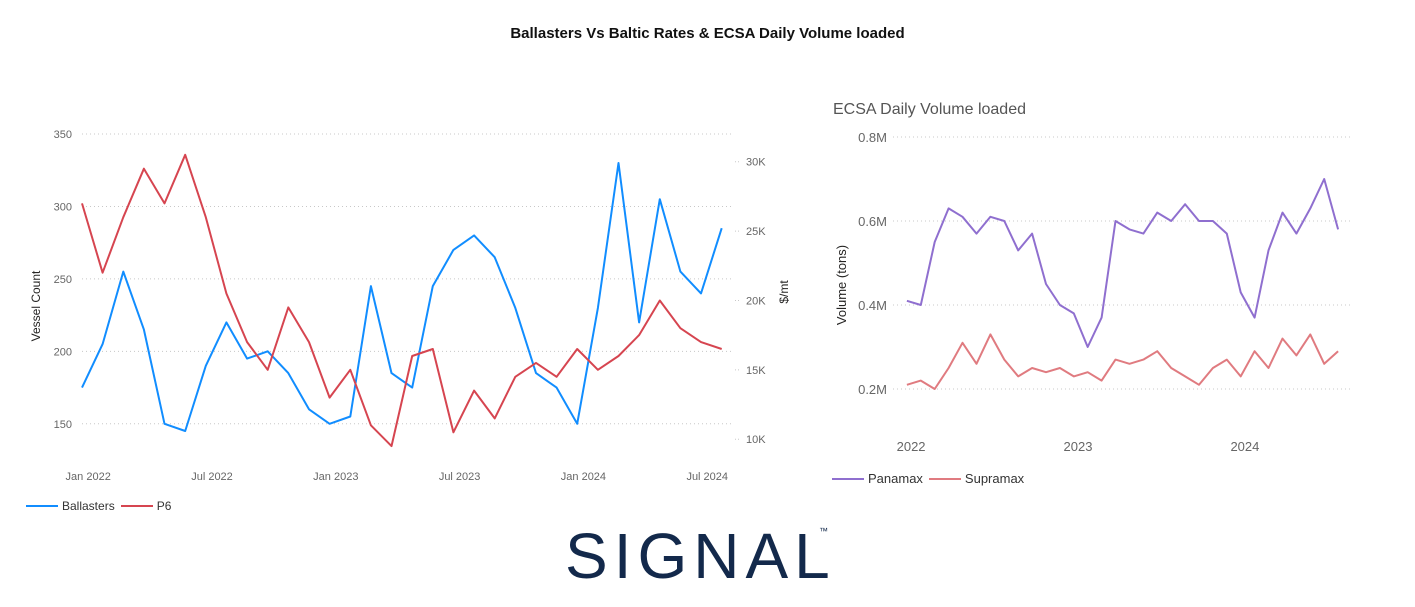 Image resolution: width=1415 pixels, height=607 pixels. I want to click on x-tick-label: 2023, so click(1078, 446).